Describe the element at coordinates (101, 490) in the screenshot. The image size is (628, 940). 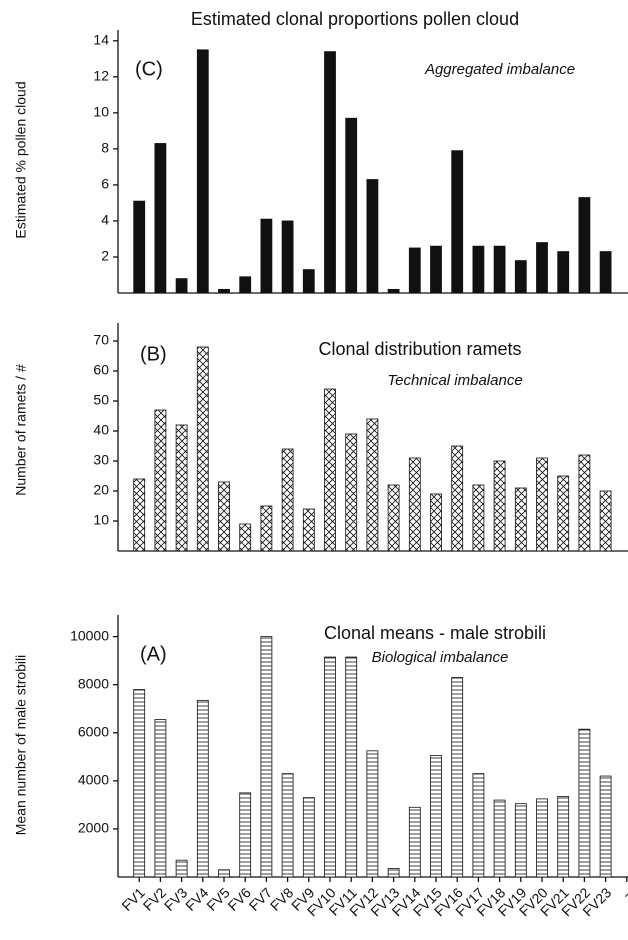
I see `y-tick-label: 20` at that location.